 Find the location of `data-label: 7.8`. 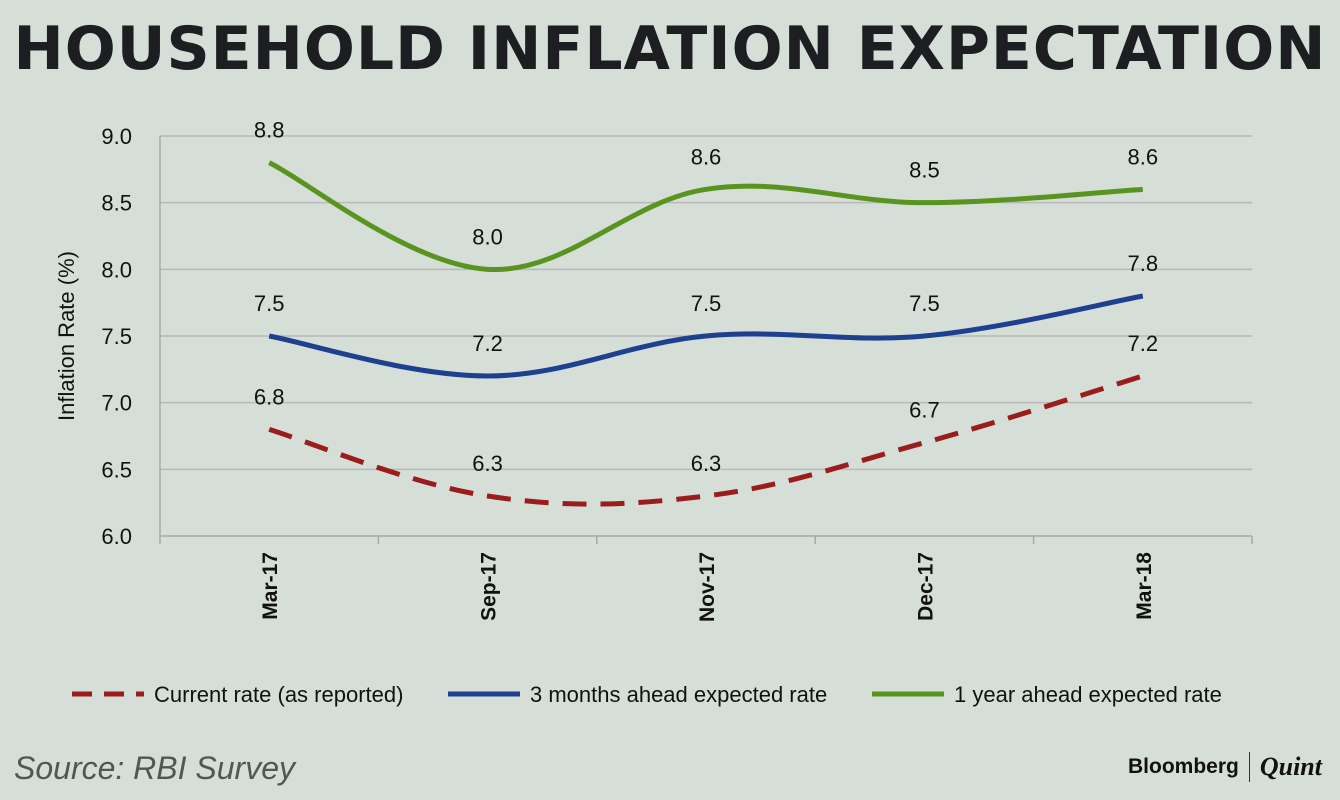

data-label: 7.8 is located at coordinates (1143, 263).